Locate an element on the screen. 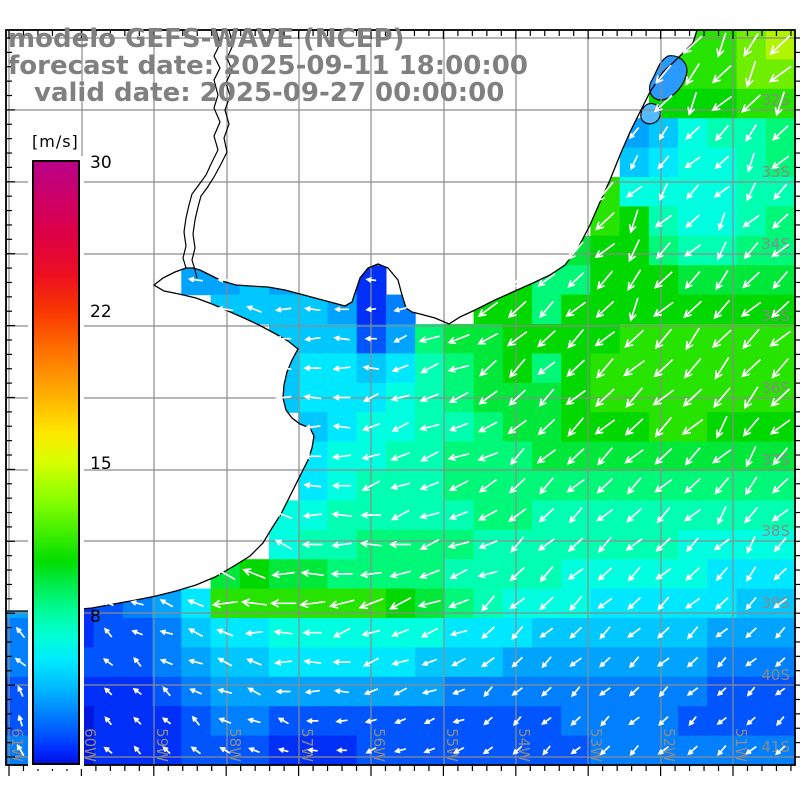 The height and width of the screenshot is (800, 800). colorbar: [m/s] 30 22 15 8 is located at coordinates (72, 448).